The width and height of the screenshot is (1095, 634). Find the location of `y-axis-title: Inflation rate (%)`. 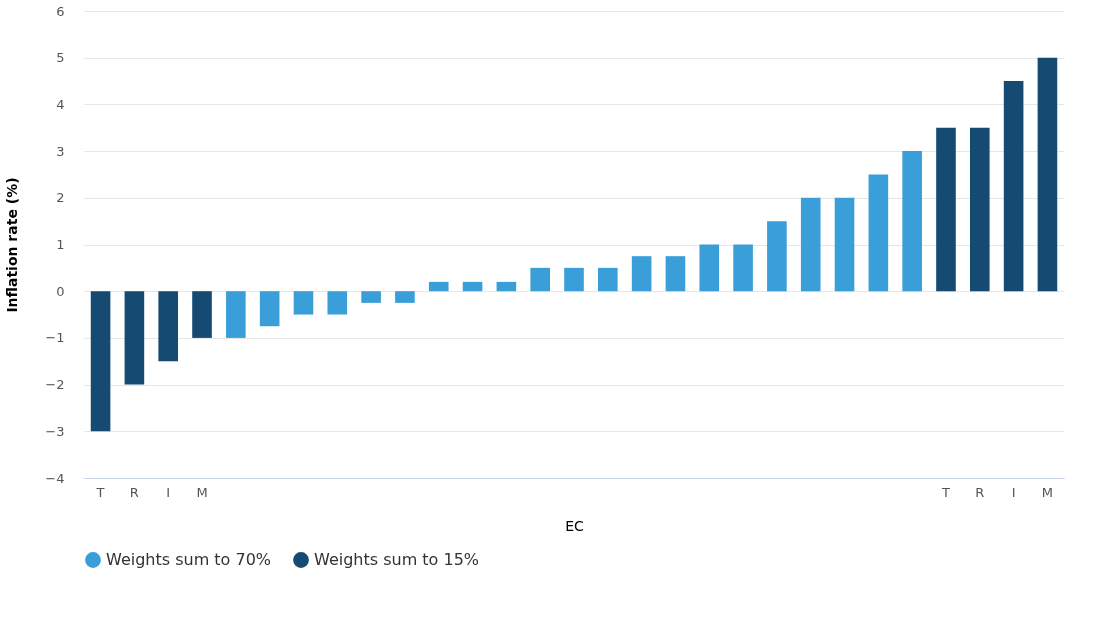

y-axis-title: Inflation rate (%) is located at coordinates (12, 245).